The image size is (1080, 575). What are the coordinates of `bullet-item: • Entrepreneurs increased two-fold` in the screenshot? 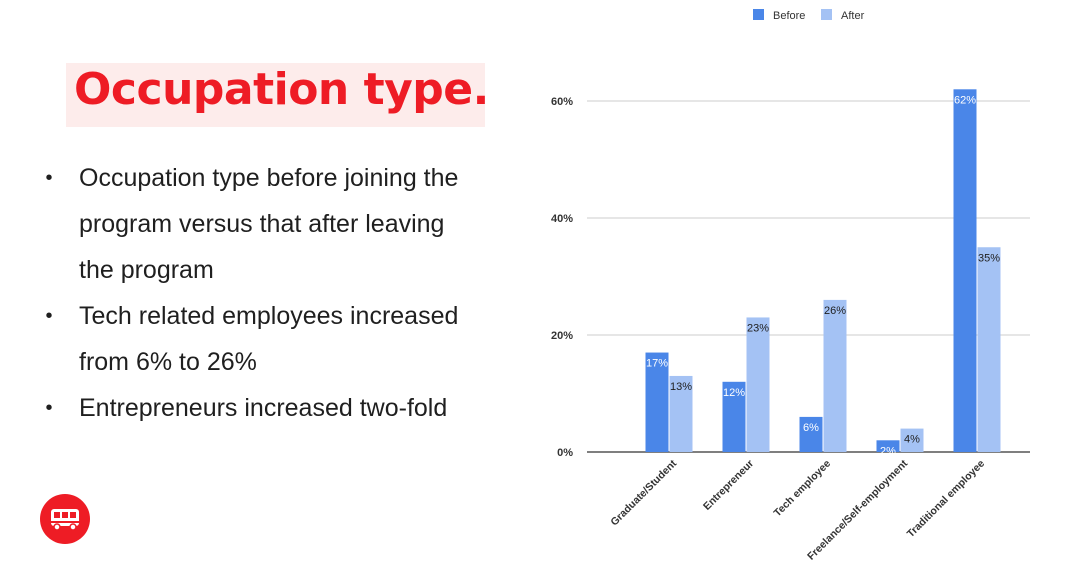 It's located at (278, 408).